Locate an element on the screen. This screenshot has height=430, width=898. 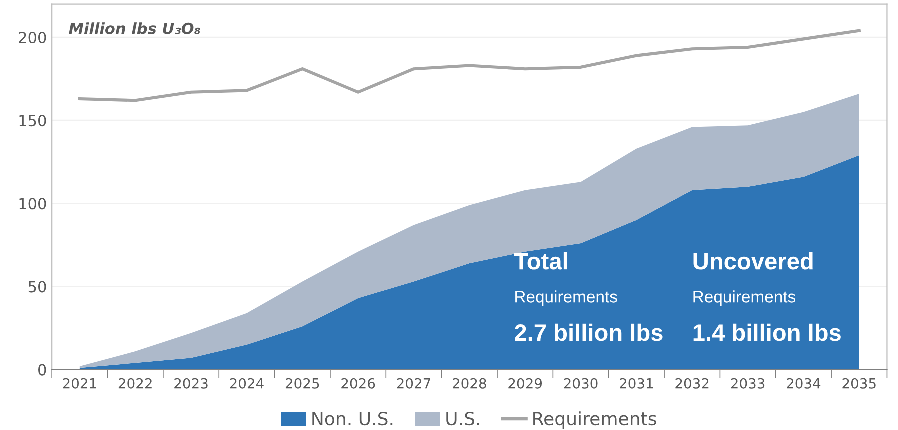
x-tick-label: 2022 is located at coordinates (135, 383).